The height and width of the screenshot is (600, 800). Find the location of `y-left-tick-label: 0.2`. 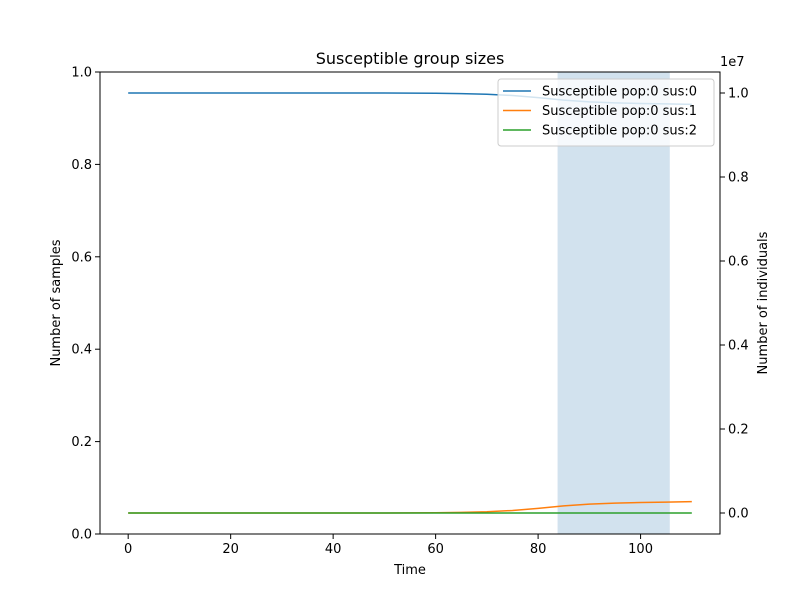

y-left-tick-label: 0.2 is located at coordinates (81, 442).